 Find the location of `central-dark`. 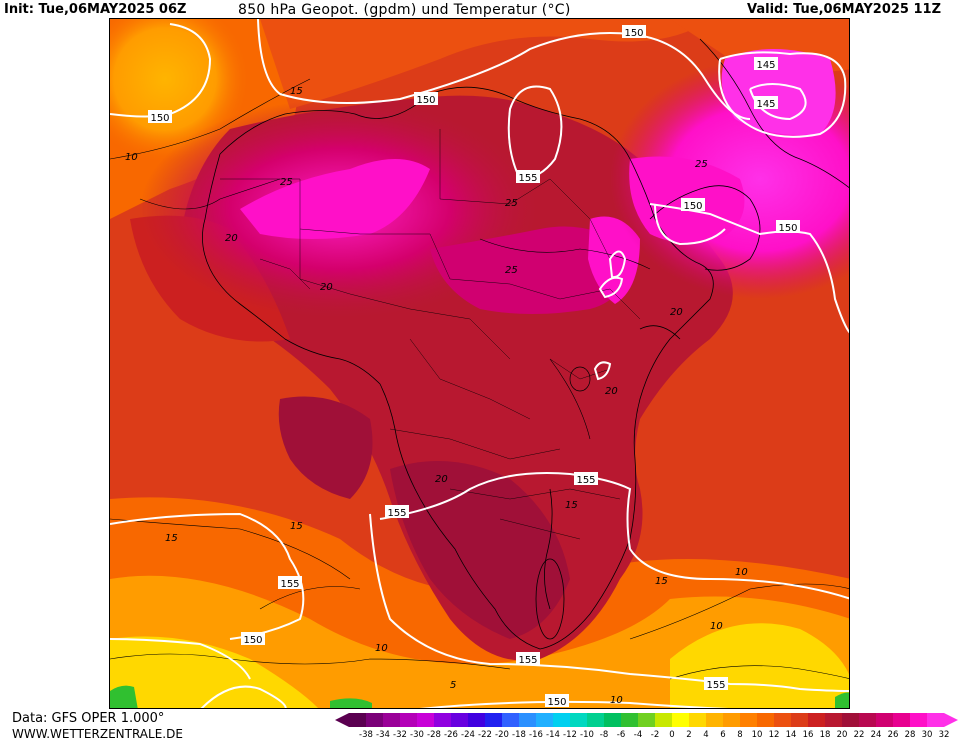

central-dark is located at coordinates (325, 447).